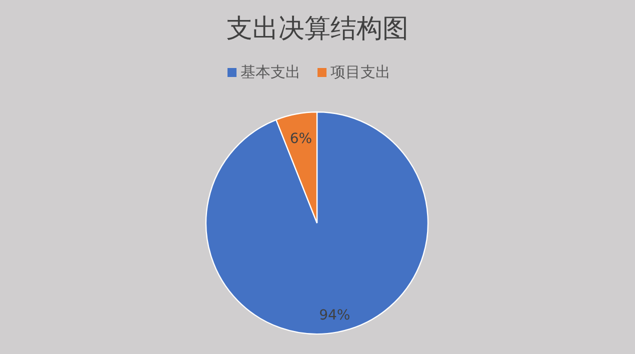 The image size is (635, 354). Describe the element at coordinates (301, 138) in the screenshot. I see `data-label: 6%` at that location.